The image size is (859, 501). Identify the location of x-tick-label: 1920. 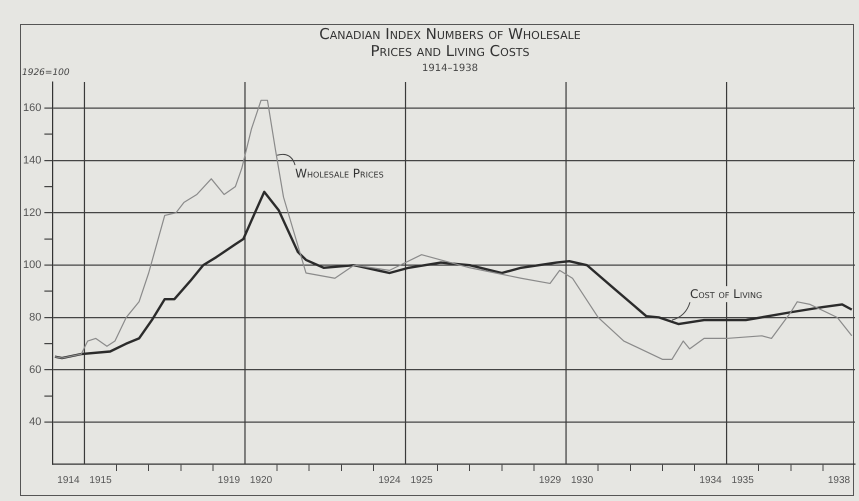
(261, 480).